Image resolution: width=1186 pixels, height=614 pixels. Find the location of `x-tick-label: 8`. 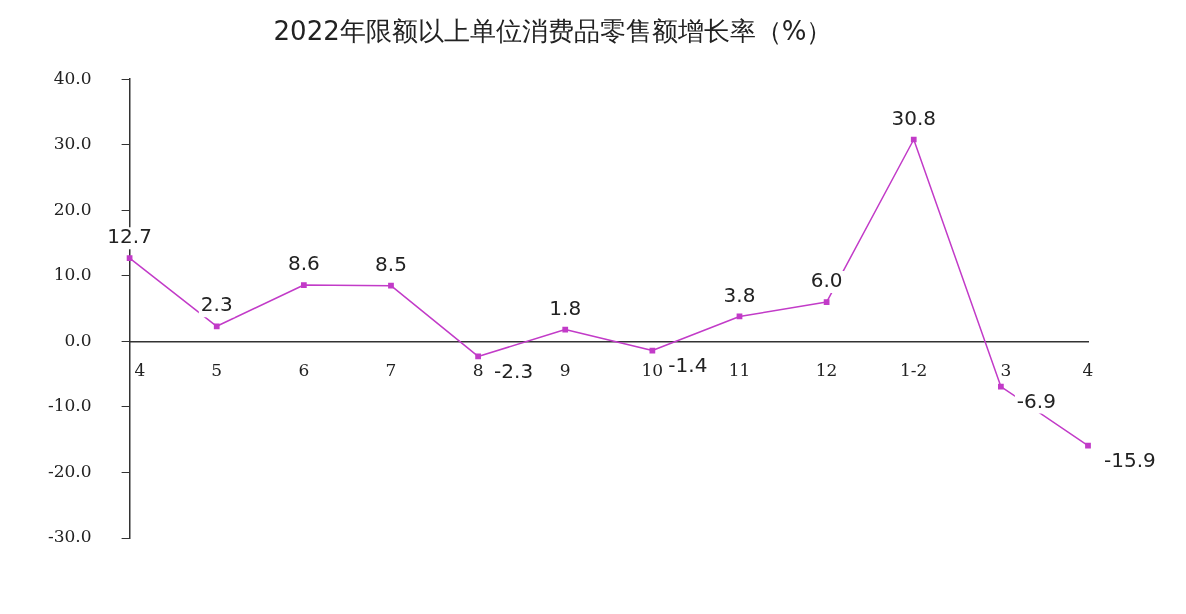

x-tick-label: 8 is located at coordinates (478, 369).